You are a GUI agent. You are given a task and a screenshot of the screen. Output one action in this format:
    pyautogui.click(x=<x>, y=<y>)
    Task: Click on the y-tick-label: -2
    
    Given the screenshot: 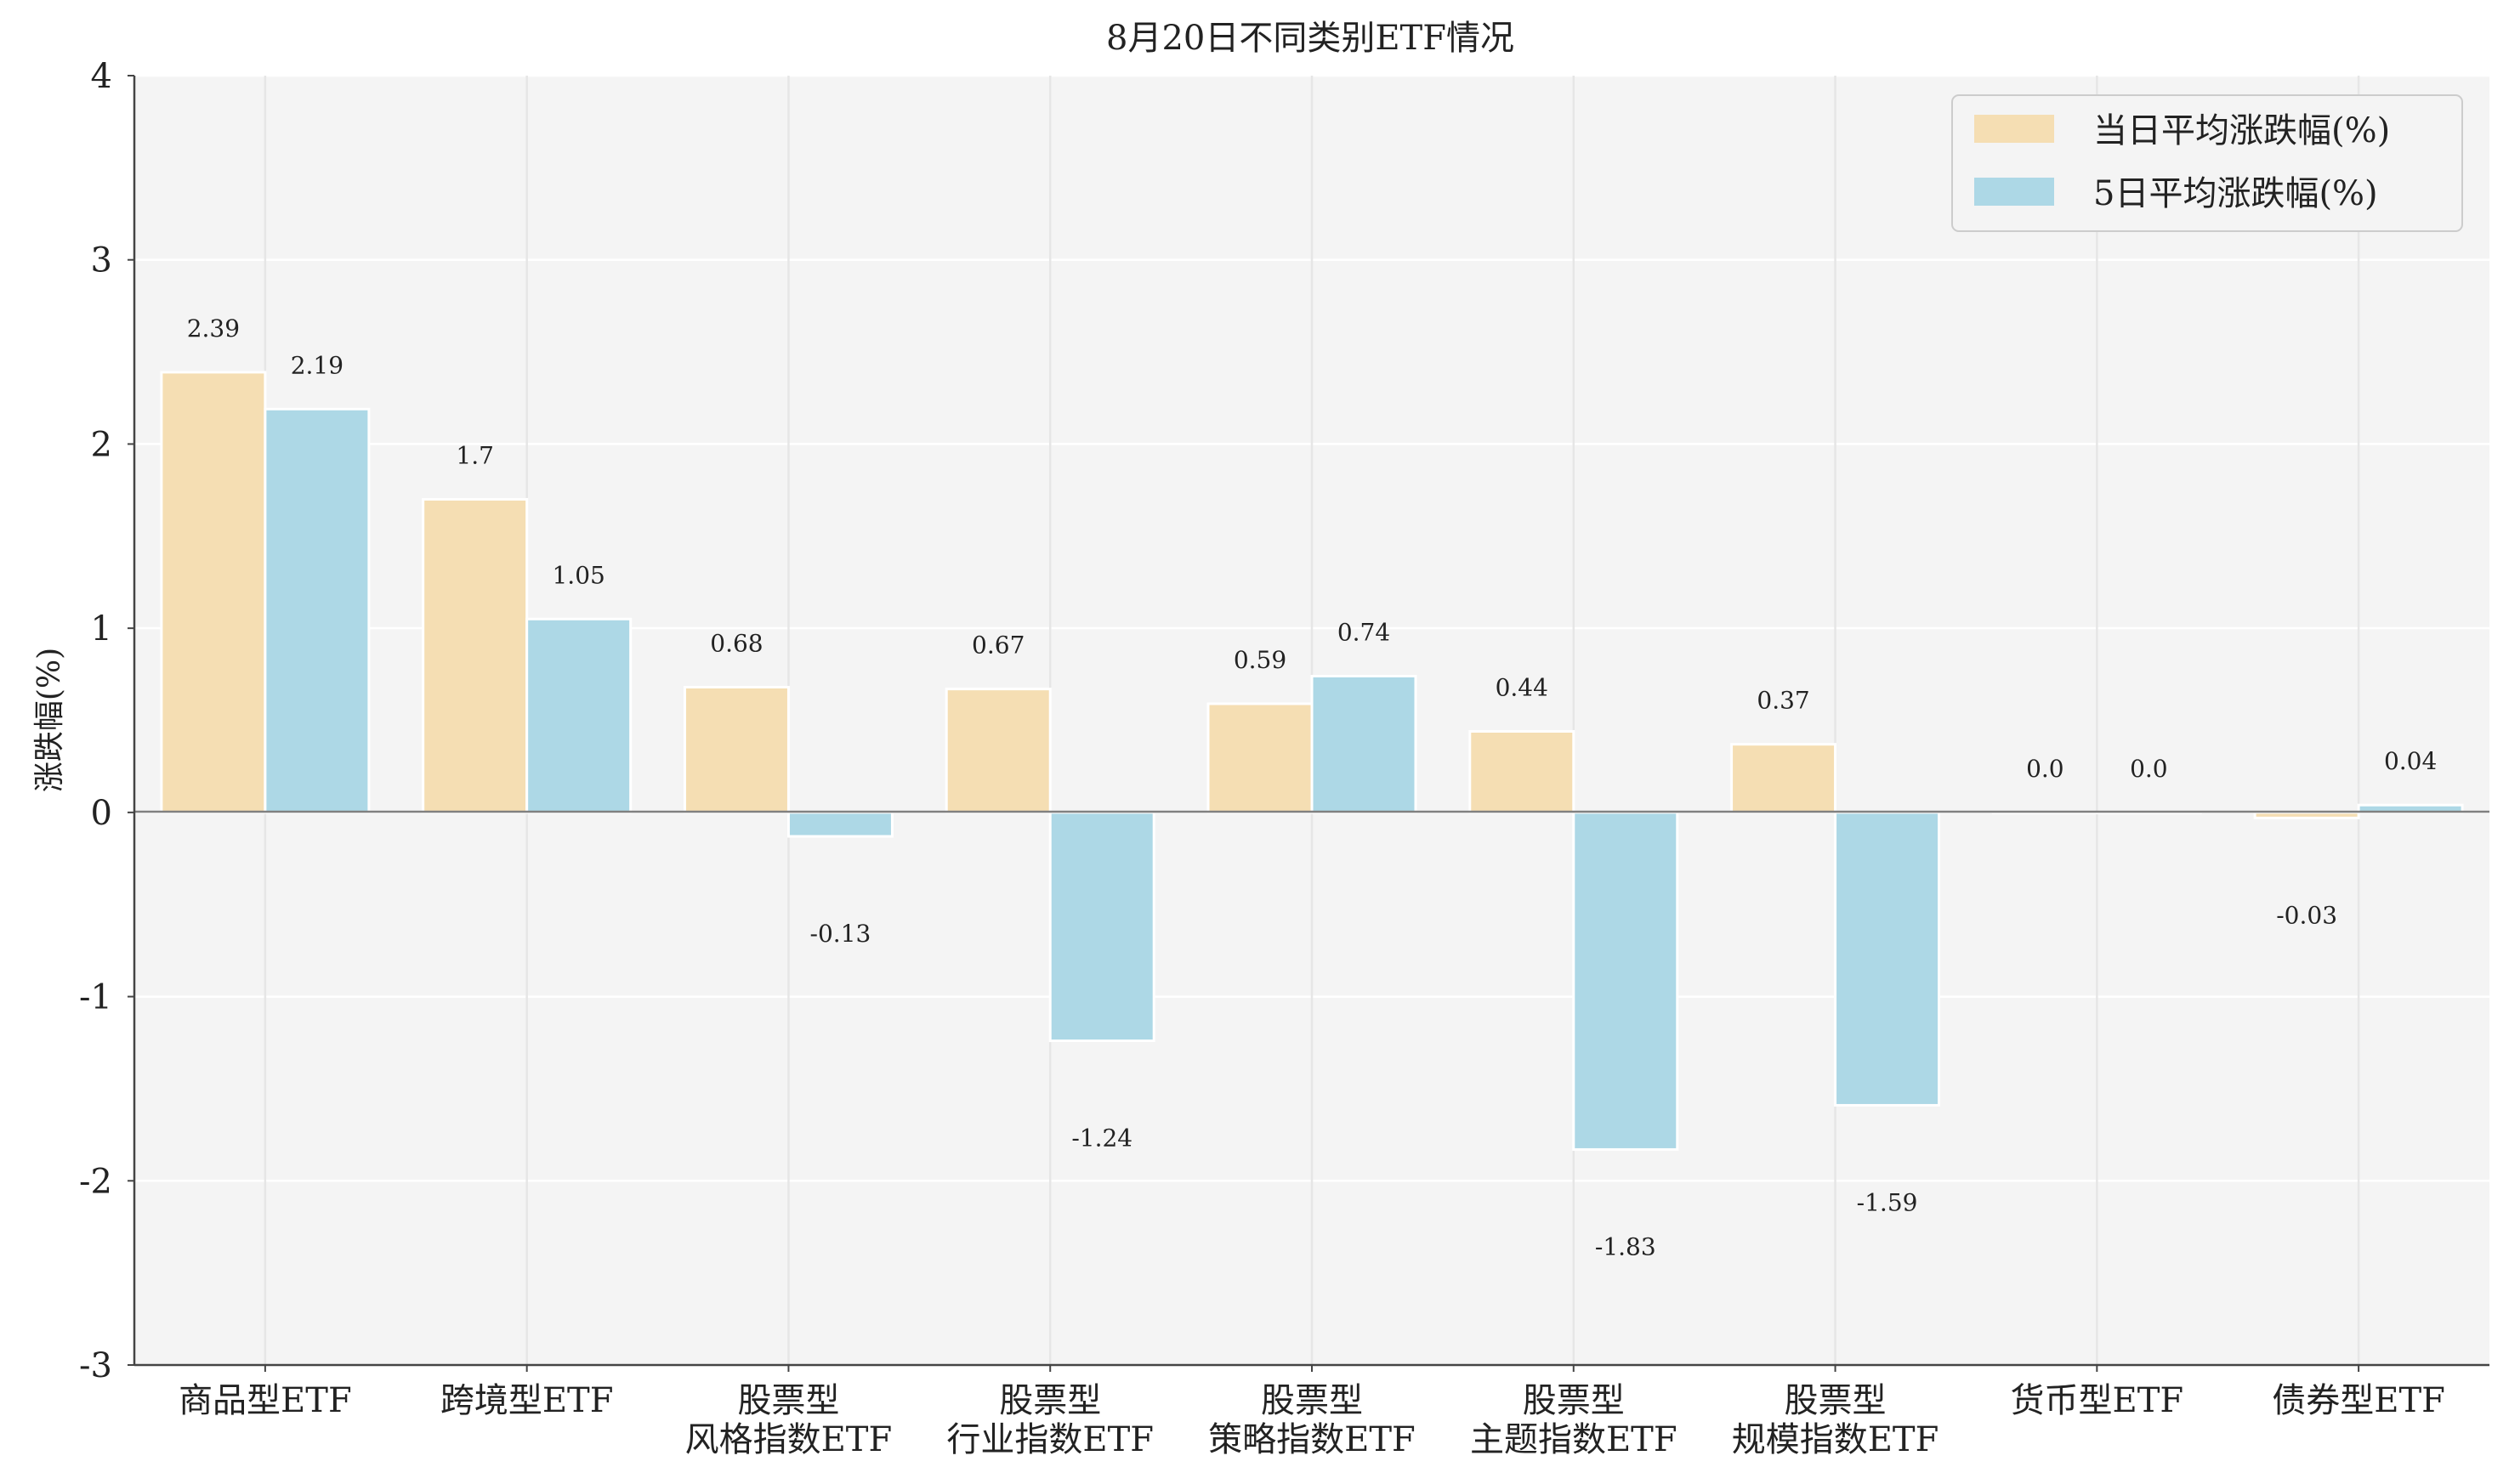 What is the action you would take?
    pyautogui.click(x=95, y=1181)
    